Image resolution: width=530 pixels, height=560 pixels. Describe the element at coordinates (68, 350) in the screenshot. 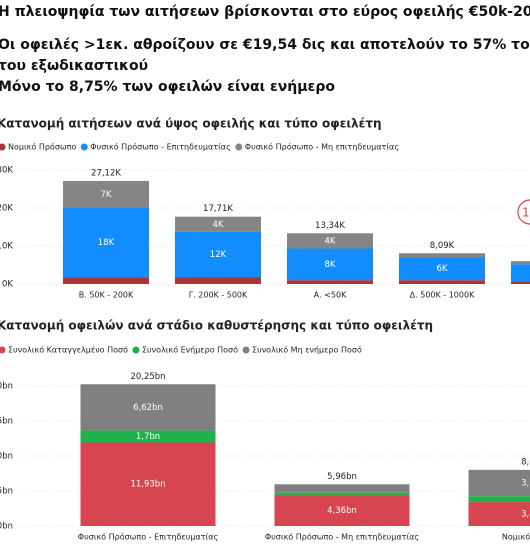

I see `legend-label: Συνολικό Καταγγελμένο Ποσό` at that location.